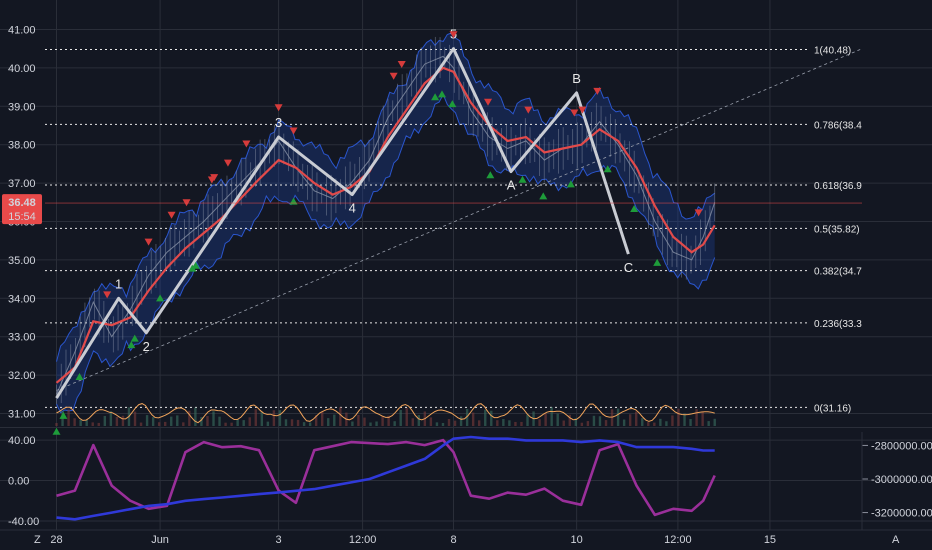 Image resolution: width=932 pixels, height=550 pixels. I want to click on fib-level-label: 0.382(34.7, so click(838, 272).